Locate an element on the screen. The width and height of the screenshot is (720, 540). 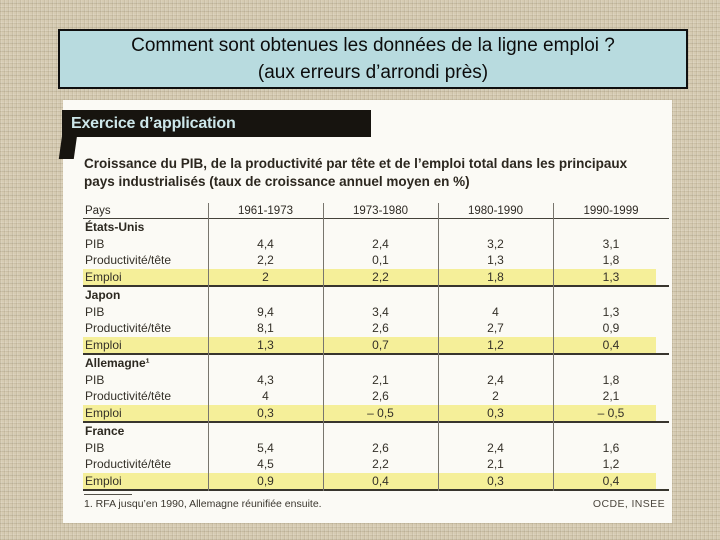
banner-tail is located at coordinates (67, 147).